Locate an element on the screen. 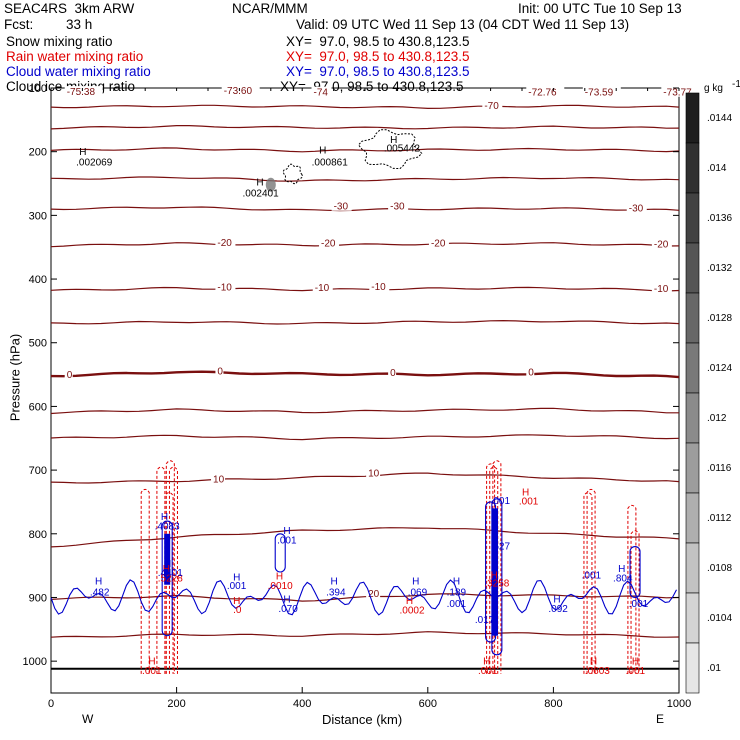 The width and height of the screenshot is (740, 740). cloud-water-max-h-8: H is located at coordinates (456, 582).